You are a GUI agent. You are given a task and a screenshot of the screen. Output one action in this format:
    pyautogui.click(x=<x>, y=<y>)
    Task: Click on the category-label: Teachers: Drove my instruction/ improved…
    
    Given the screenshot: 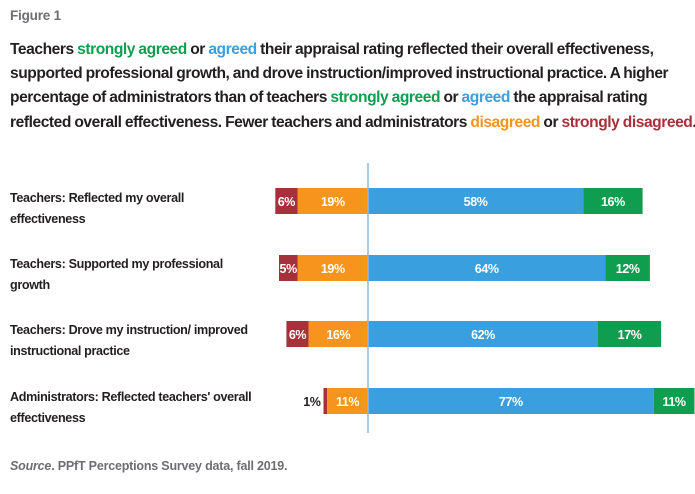 What is the action you would take?
    pyautogui.click(x=129, y=340)
    